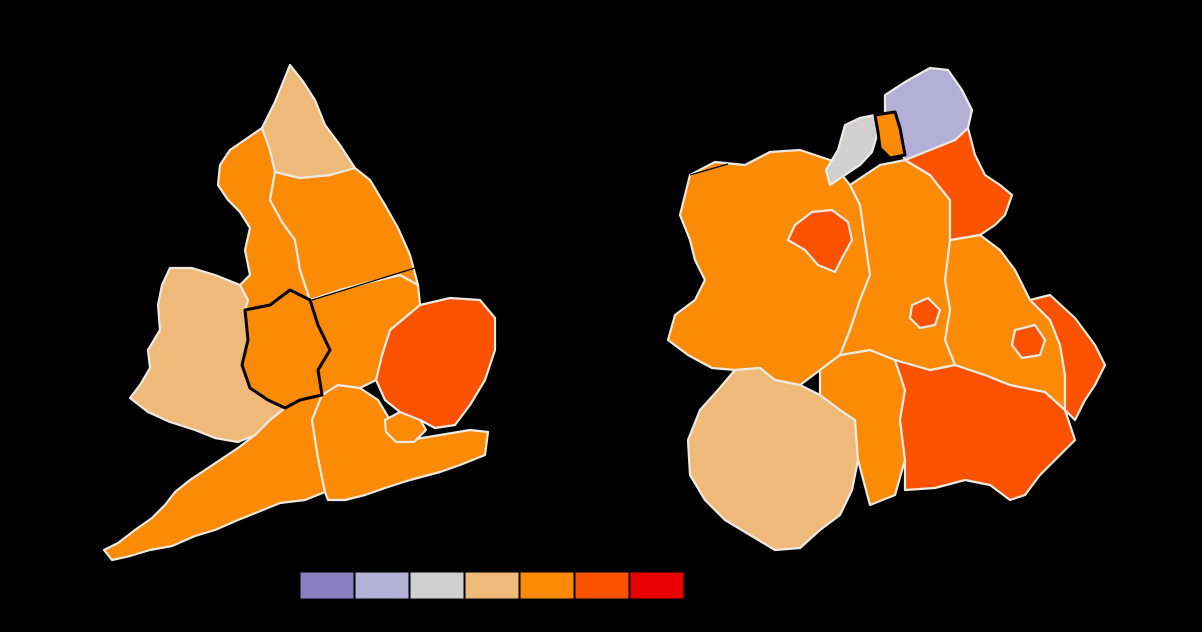 This screenshot has height=632, width=1202. What do you see at coordinates (286, 349) in the screenshot?
I see `left-highlight-outline` at bounding box center [286, 349].